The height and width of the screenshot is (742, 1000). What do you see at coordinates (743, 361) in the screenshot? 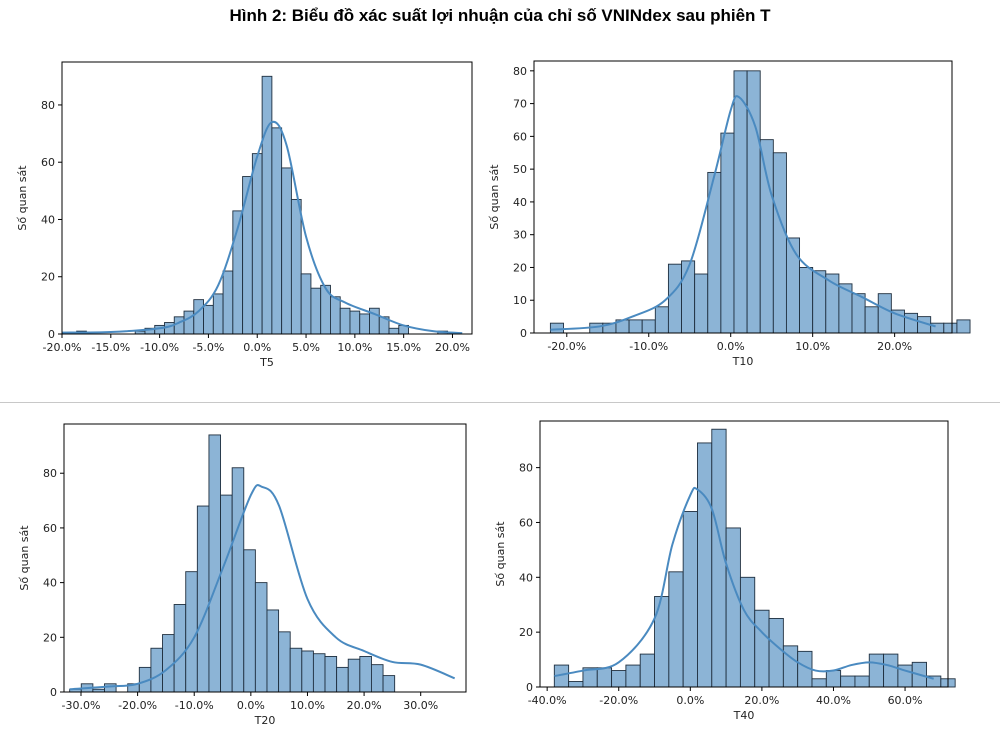
I see `x-axis-label: T10` at bounding box center [743, 361].